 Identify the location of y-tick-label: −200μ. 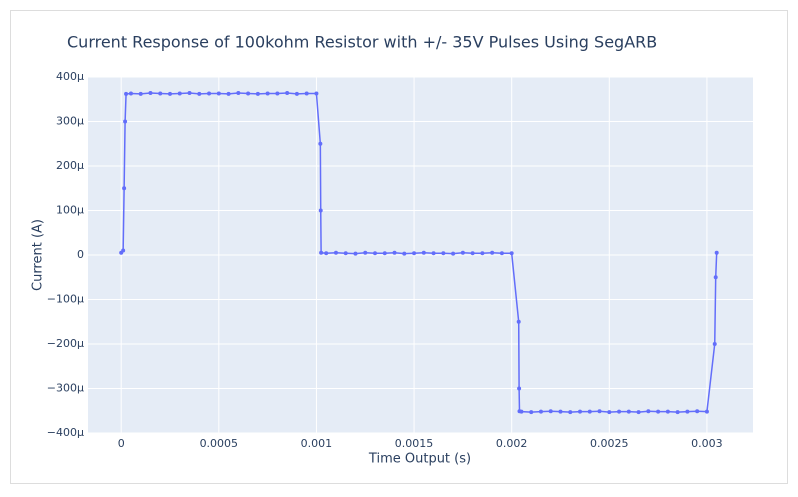
(65, 343).